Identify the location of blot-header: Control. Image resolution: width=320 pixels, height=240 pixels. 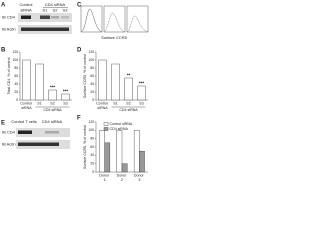
(26, 4).